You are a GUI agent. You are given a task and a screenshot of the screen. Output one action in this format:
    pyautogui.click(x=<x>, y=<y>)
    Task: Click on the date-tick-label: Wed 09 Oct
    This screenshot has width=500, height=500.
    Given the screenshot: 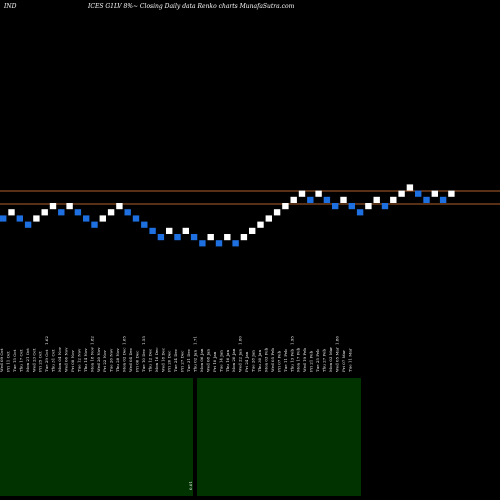 What is the action you would take?
    pyautogui.click(x=2, y=360)
    